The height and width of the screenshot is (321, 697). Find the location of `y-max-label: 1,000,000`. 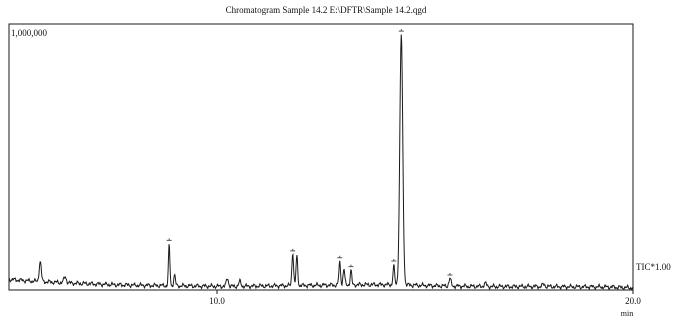

y-max-label: 1,000,000 is located at coordinates (29, 33).